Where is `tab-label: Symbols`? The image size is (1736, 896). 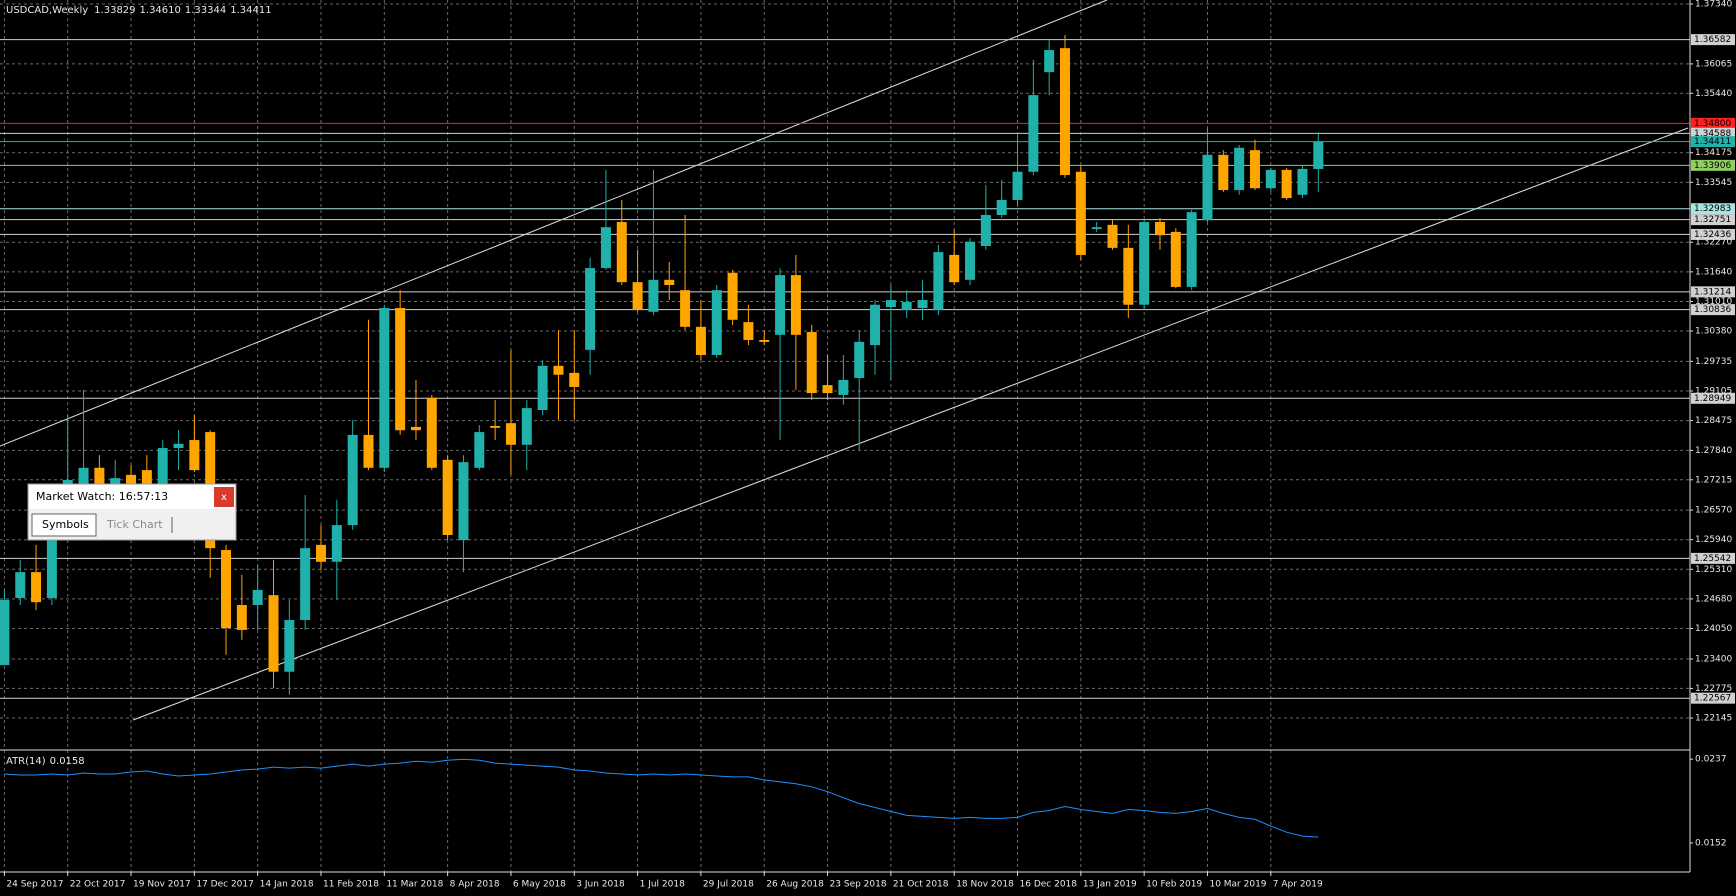
tab-label: Symbols is located at coordinates (65, 524).